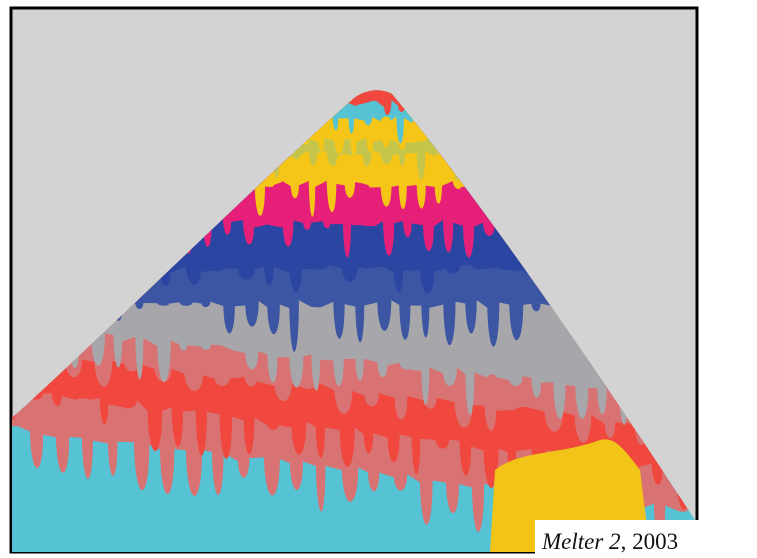 Image resolution: width=757 pixels, height=558 pixels. What do you see at coordinates (650, 541) in the screenshot?
I see `caption-rest: , 2003` at bounding box center [650, 541].